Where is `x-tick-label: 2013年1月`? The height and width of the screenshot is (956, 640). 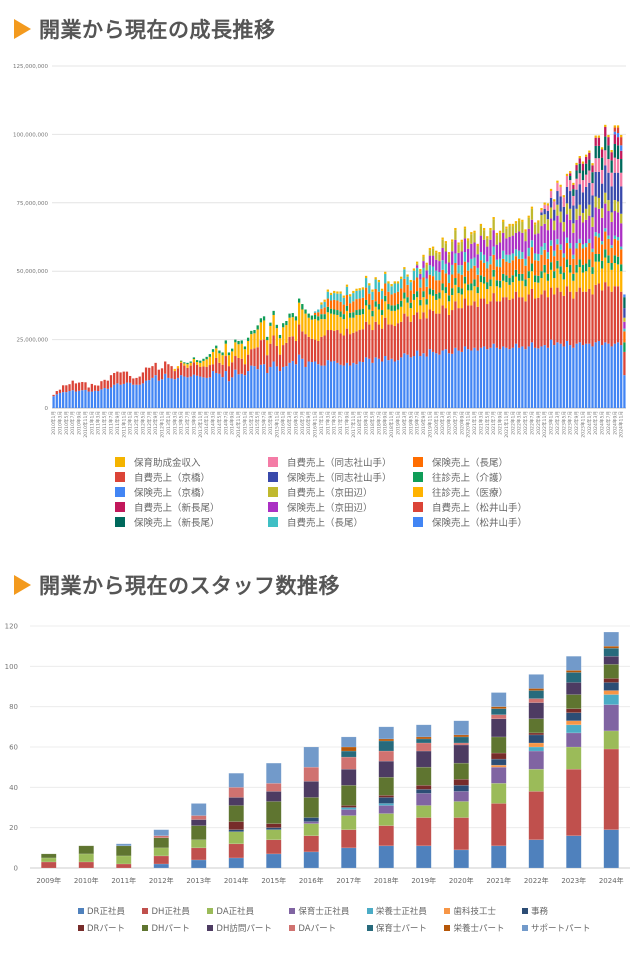
x-tick-label: 2013年1月 is located at coordinates (168, 423).